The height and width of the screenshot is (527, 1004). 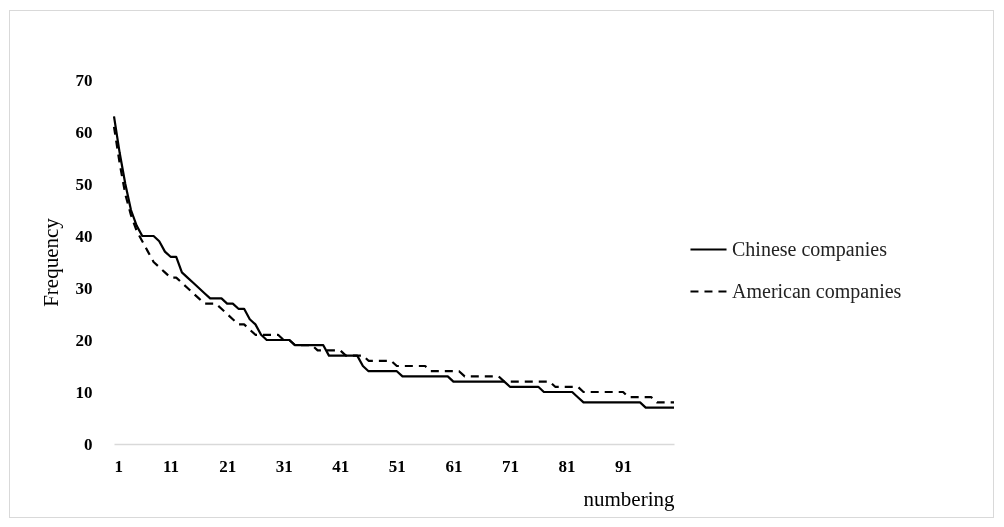 What do you see at coordinates (84, 392) in the screenshot?
I see `y-tick-label: 10` at bounding box center [84, 392].